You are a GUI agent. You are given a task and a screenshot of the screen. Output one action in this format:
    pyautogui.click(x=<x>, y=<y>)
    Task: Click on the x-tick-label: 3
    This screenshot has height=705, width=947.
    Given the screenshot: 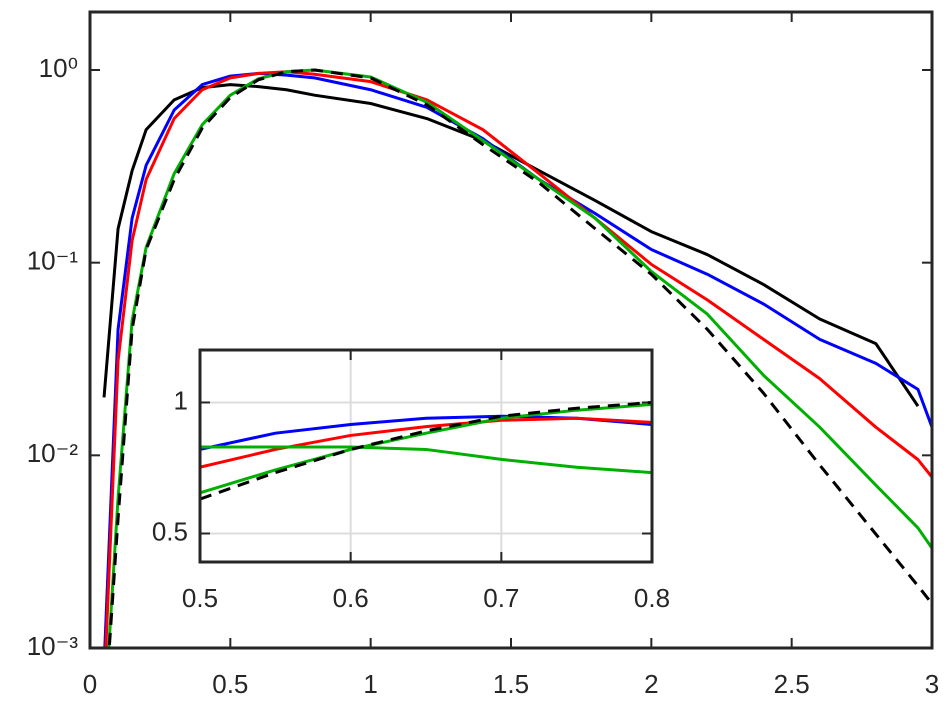 What is the action you would take?
    pyautogui.click(x=932, y=684)
    